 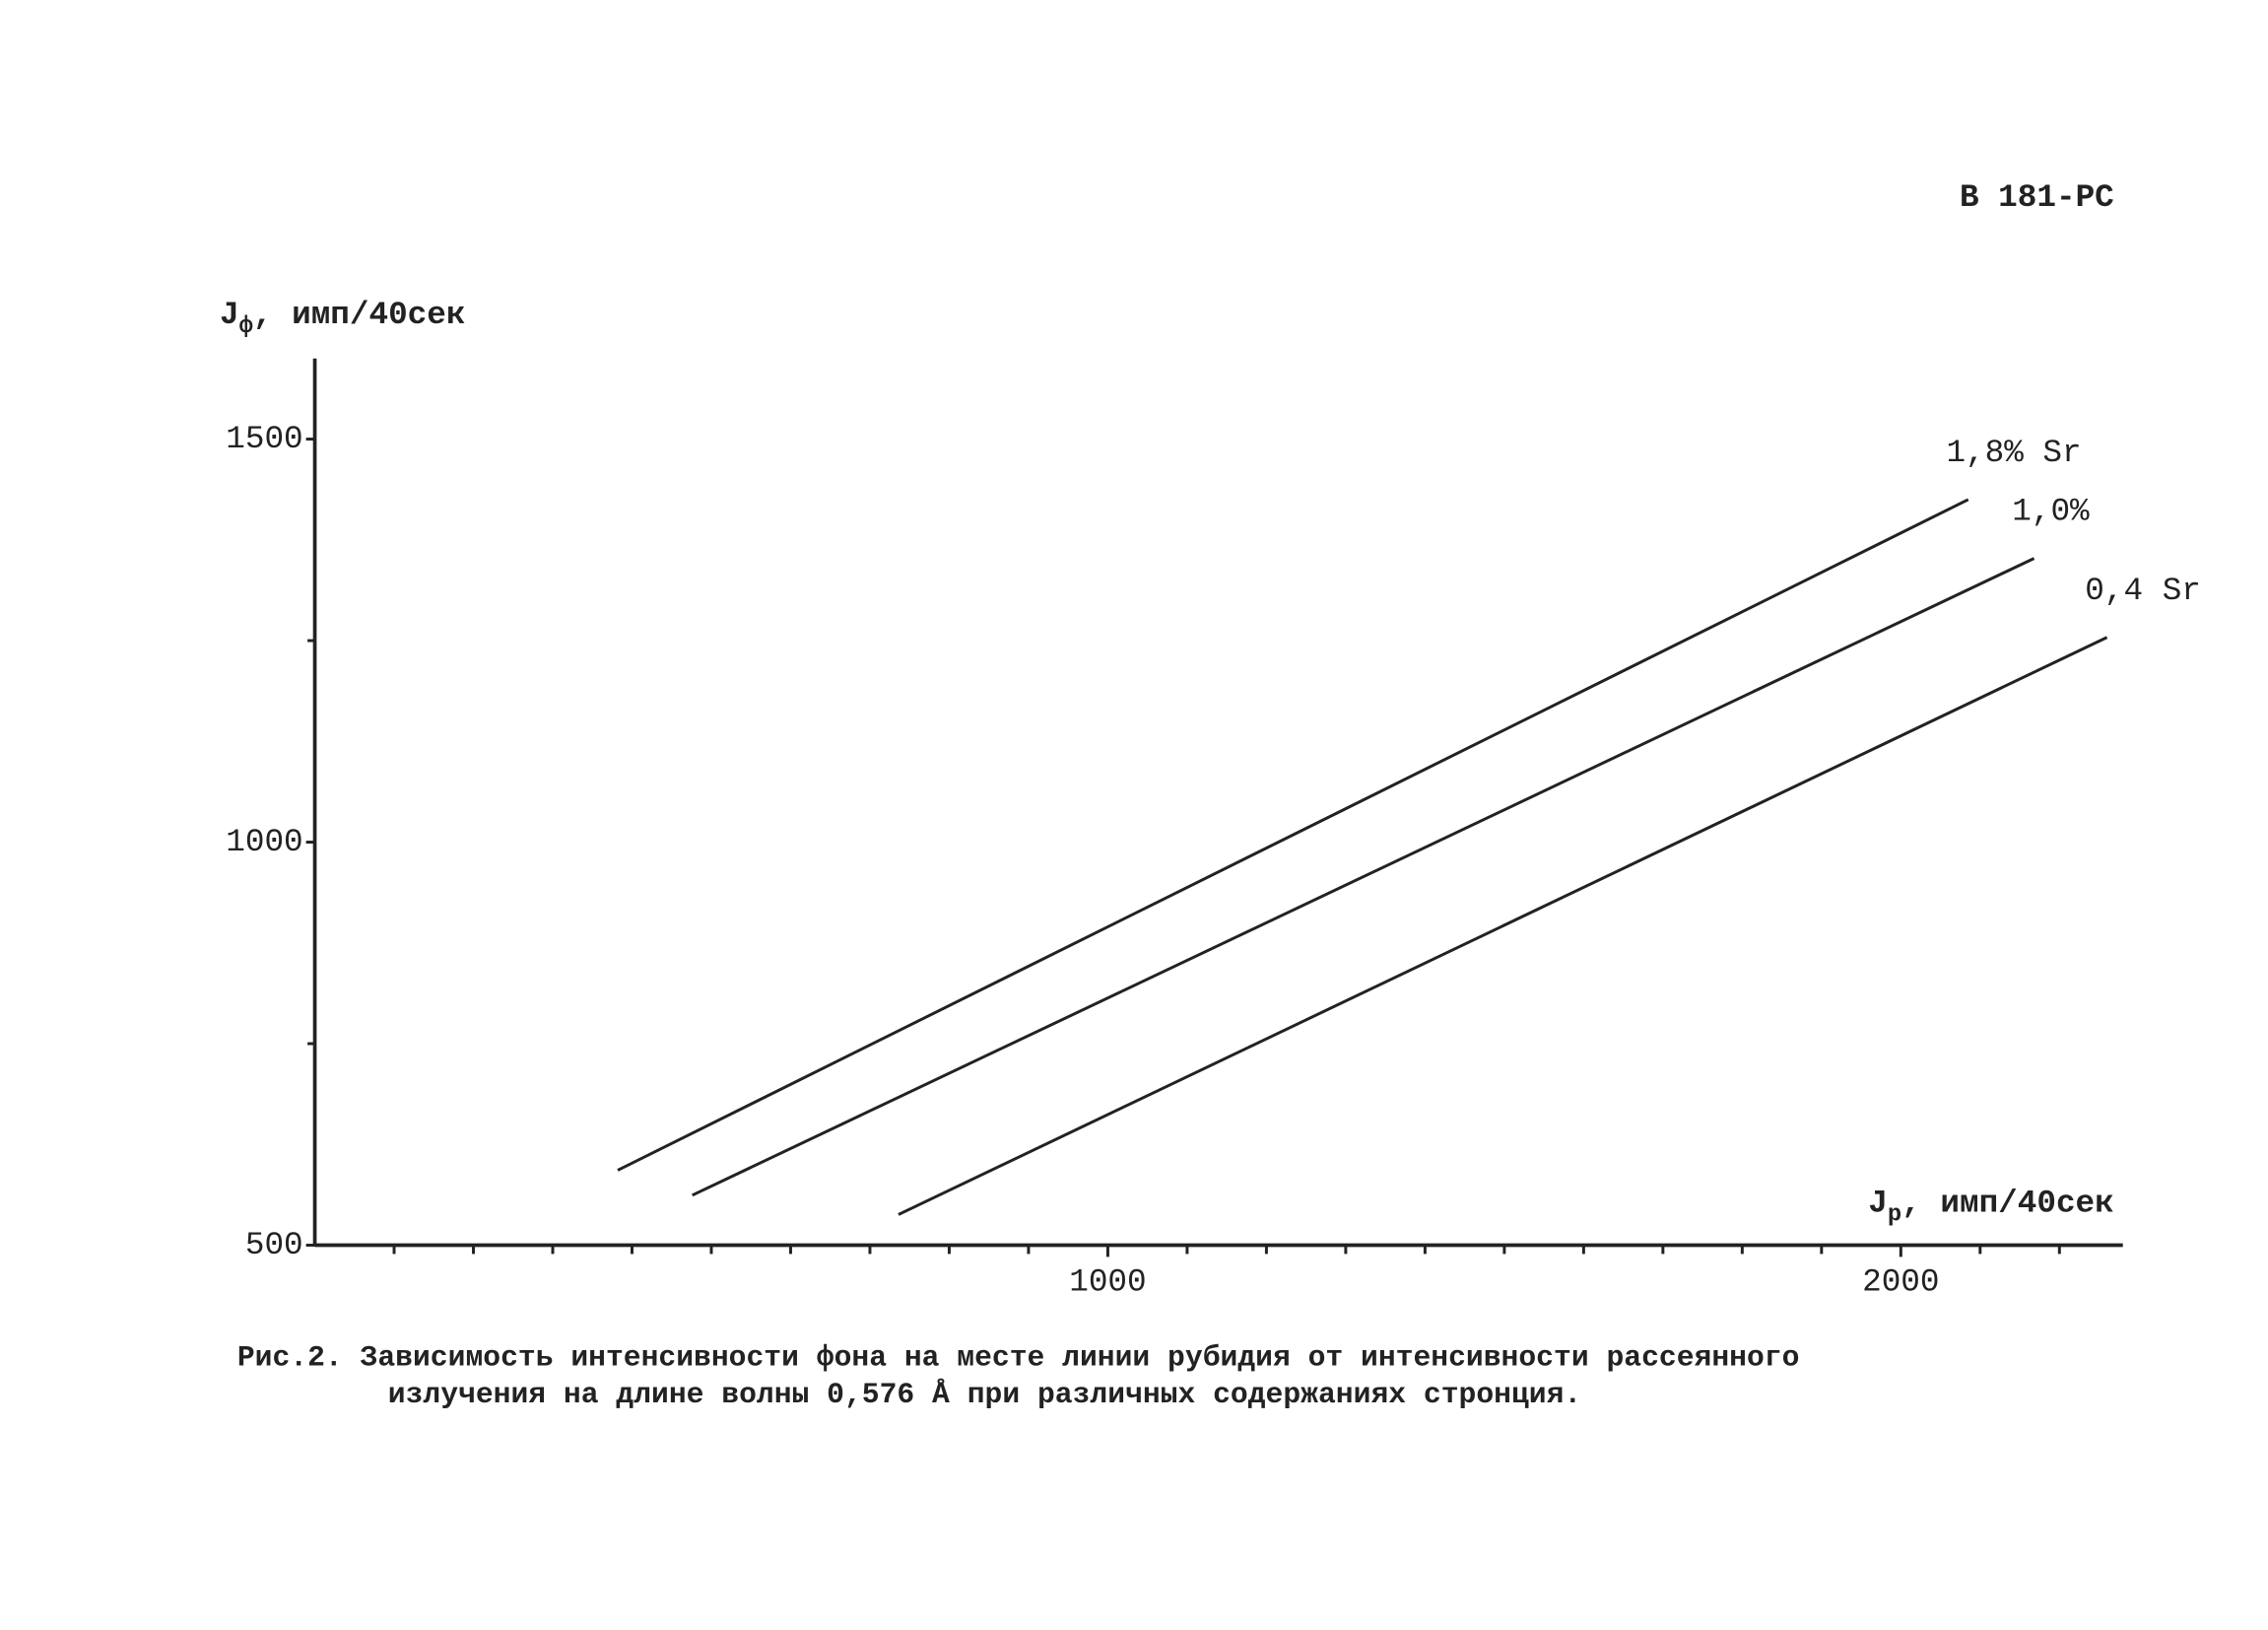 I want to click on line-label: 0,4 Sr, so click(x=2143, y=591).